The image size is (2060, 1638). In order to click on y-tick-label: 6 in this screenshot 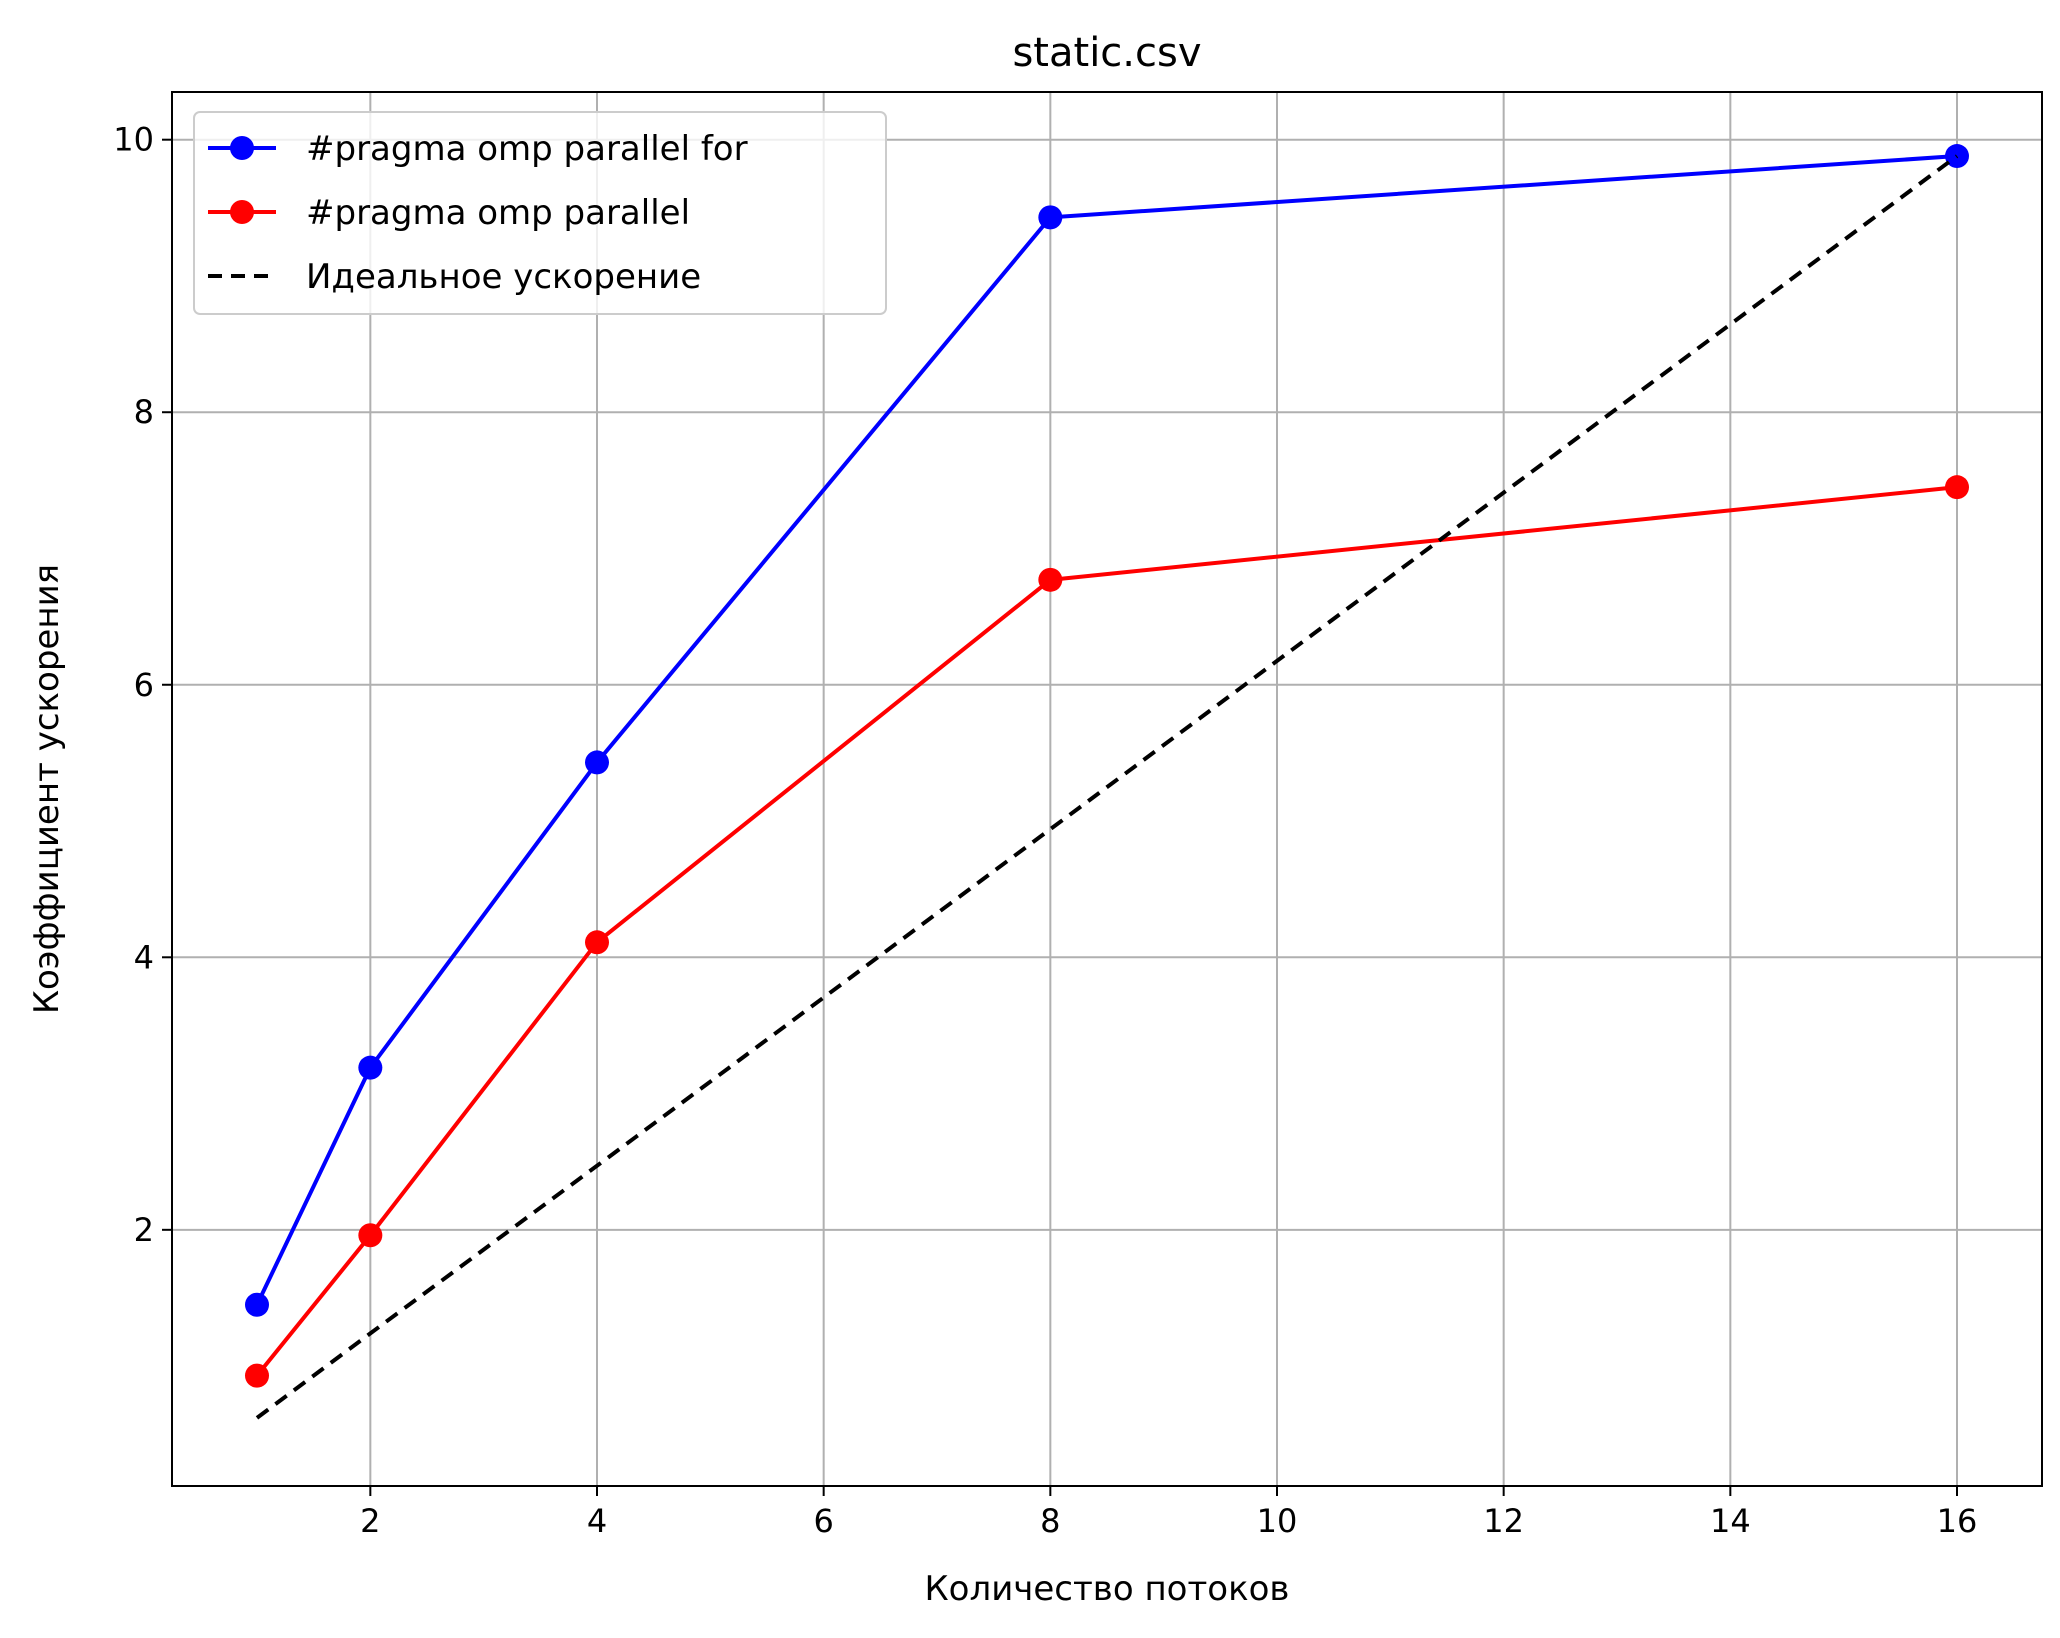, I will do `click(144, 685)`.